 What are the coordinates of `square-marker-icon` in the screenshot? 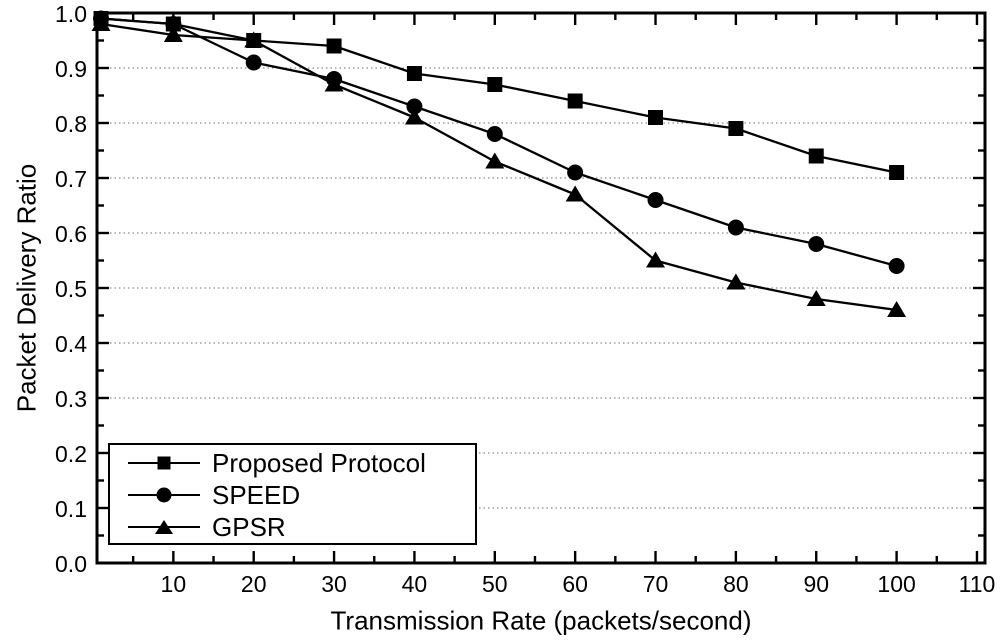 It's located at (164, 463).